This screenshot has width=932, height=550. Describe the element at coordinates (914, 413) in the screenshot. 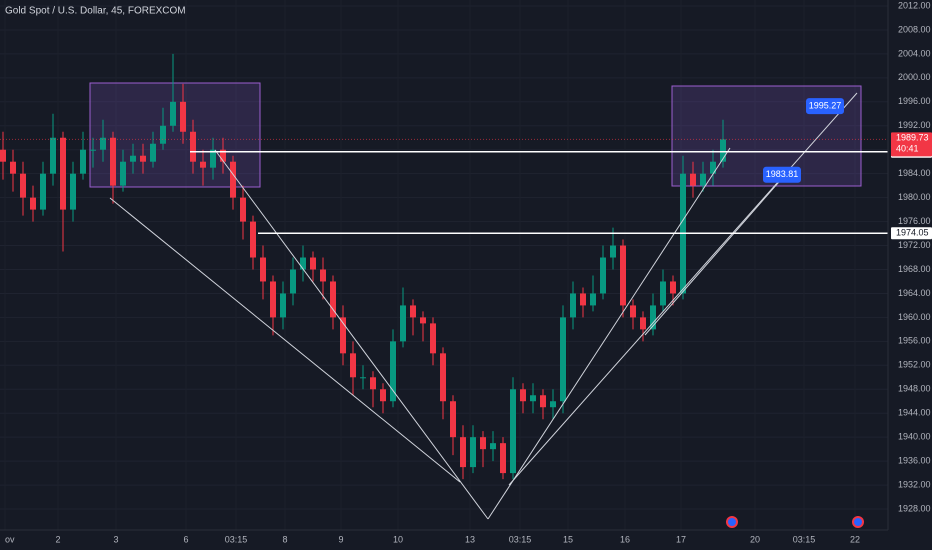

I see `y-tick-label: 1944.00` at that location.